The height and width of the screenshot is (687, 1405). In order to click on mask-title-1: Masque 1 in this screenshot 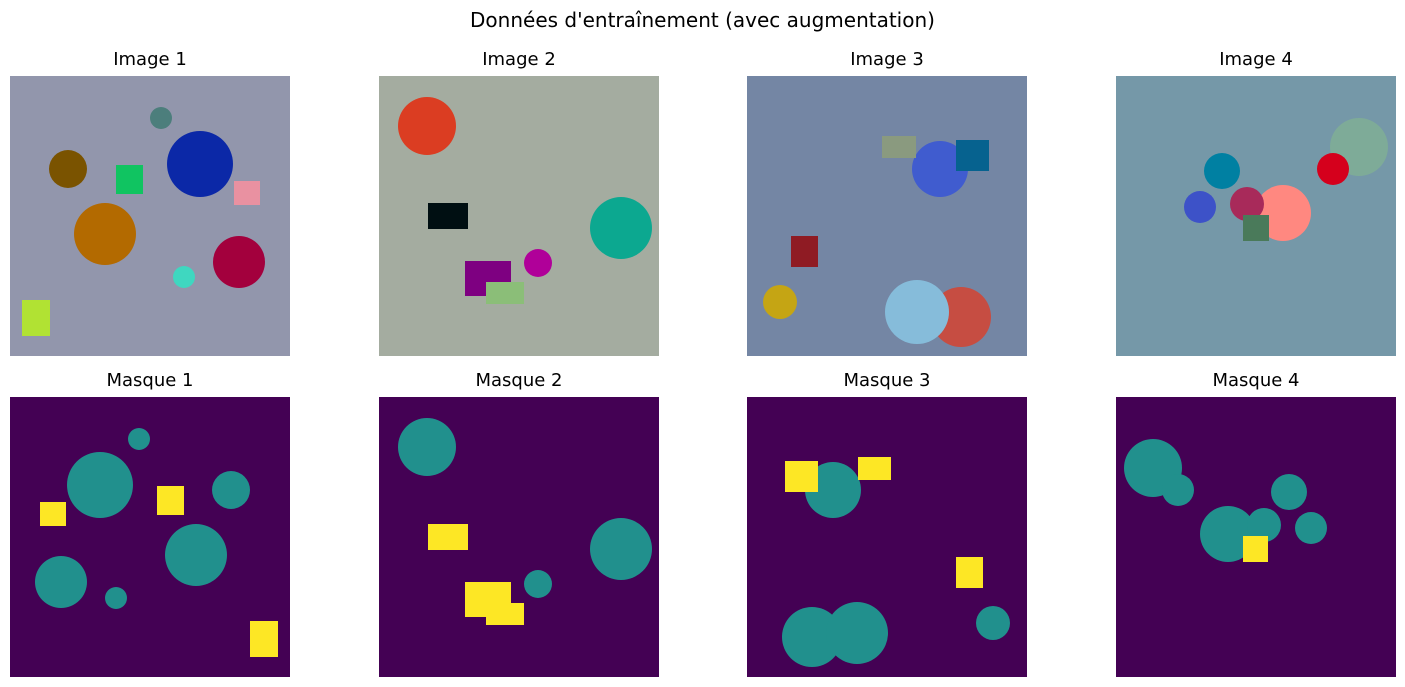, I will do `click(150, 380)`.